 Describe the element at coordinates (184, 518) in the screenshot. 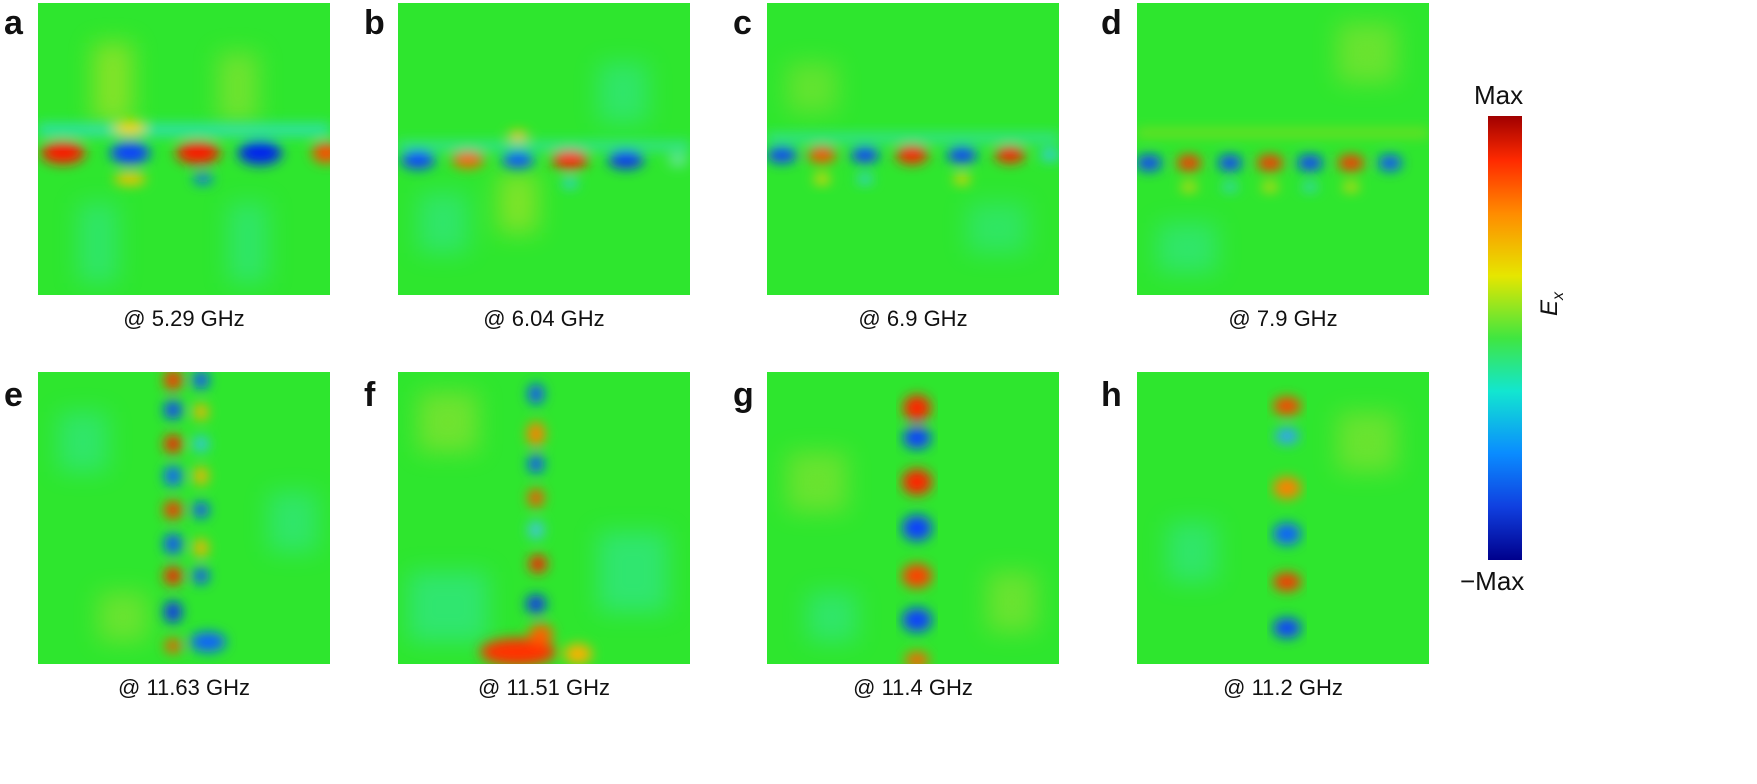

I see `field-map-e` at that location.